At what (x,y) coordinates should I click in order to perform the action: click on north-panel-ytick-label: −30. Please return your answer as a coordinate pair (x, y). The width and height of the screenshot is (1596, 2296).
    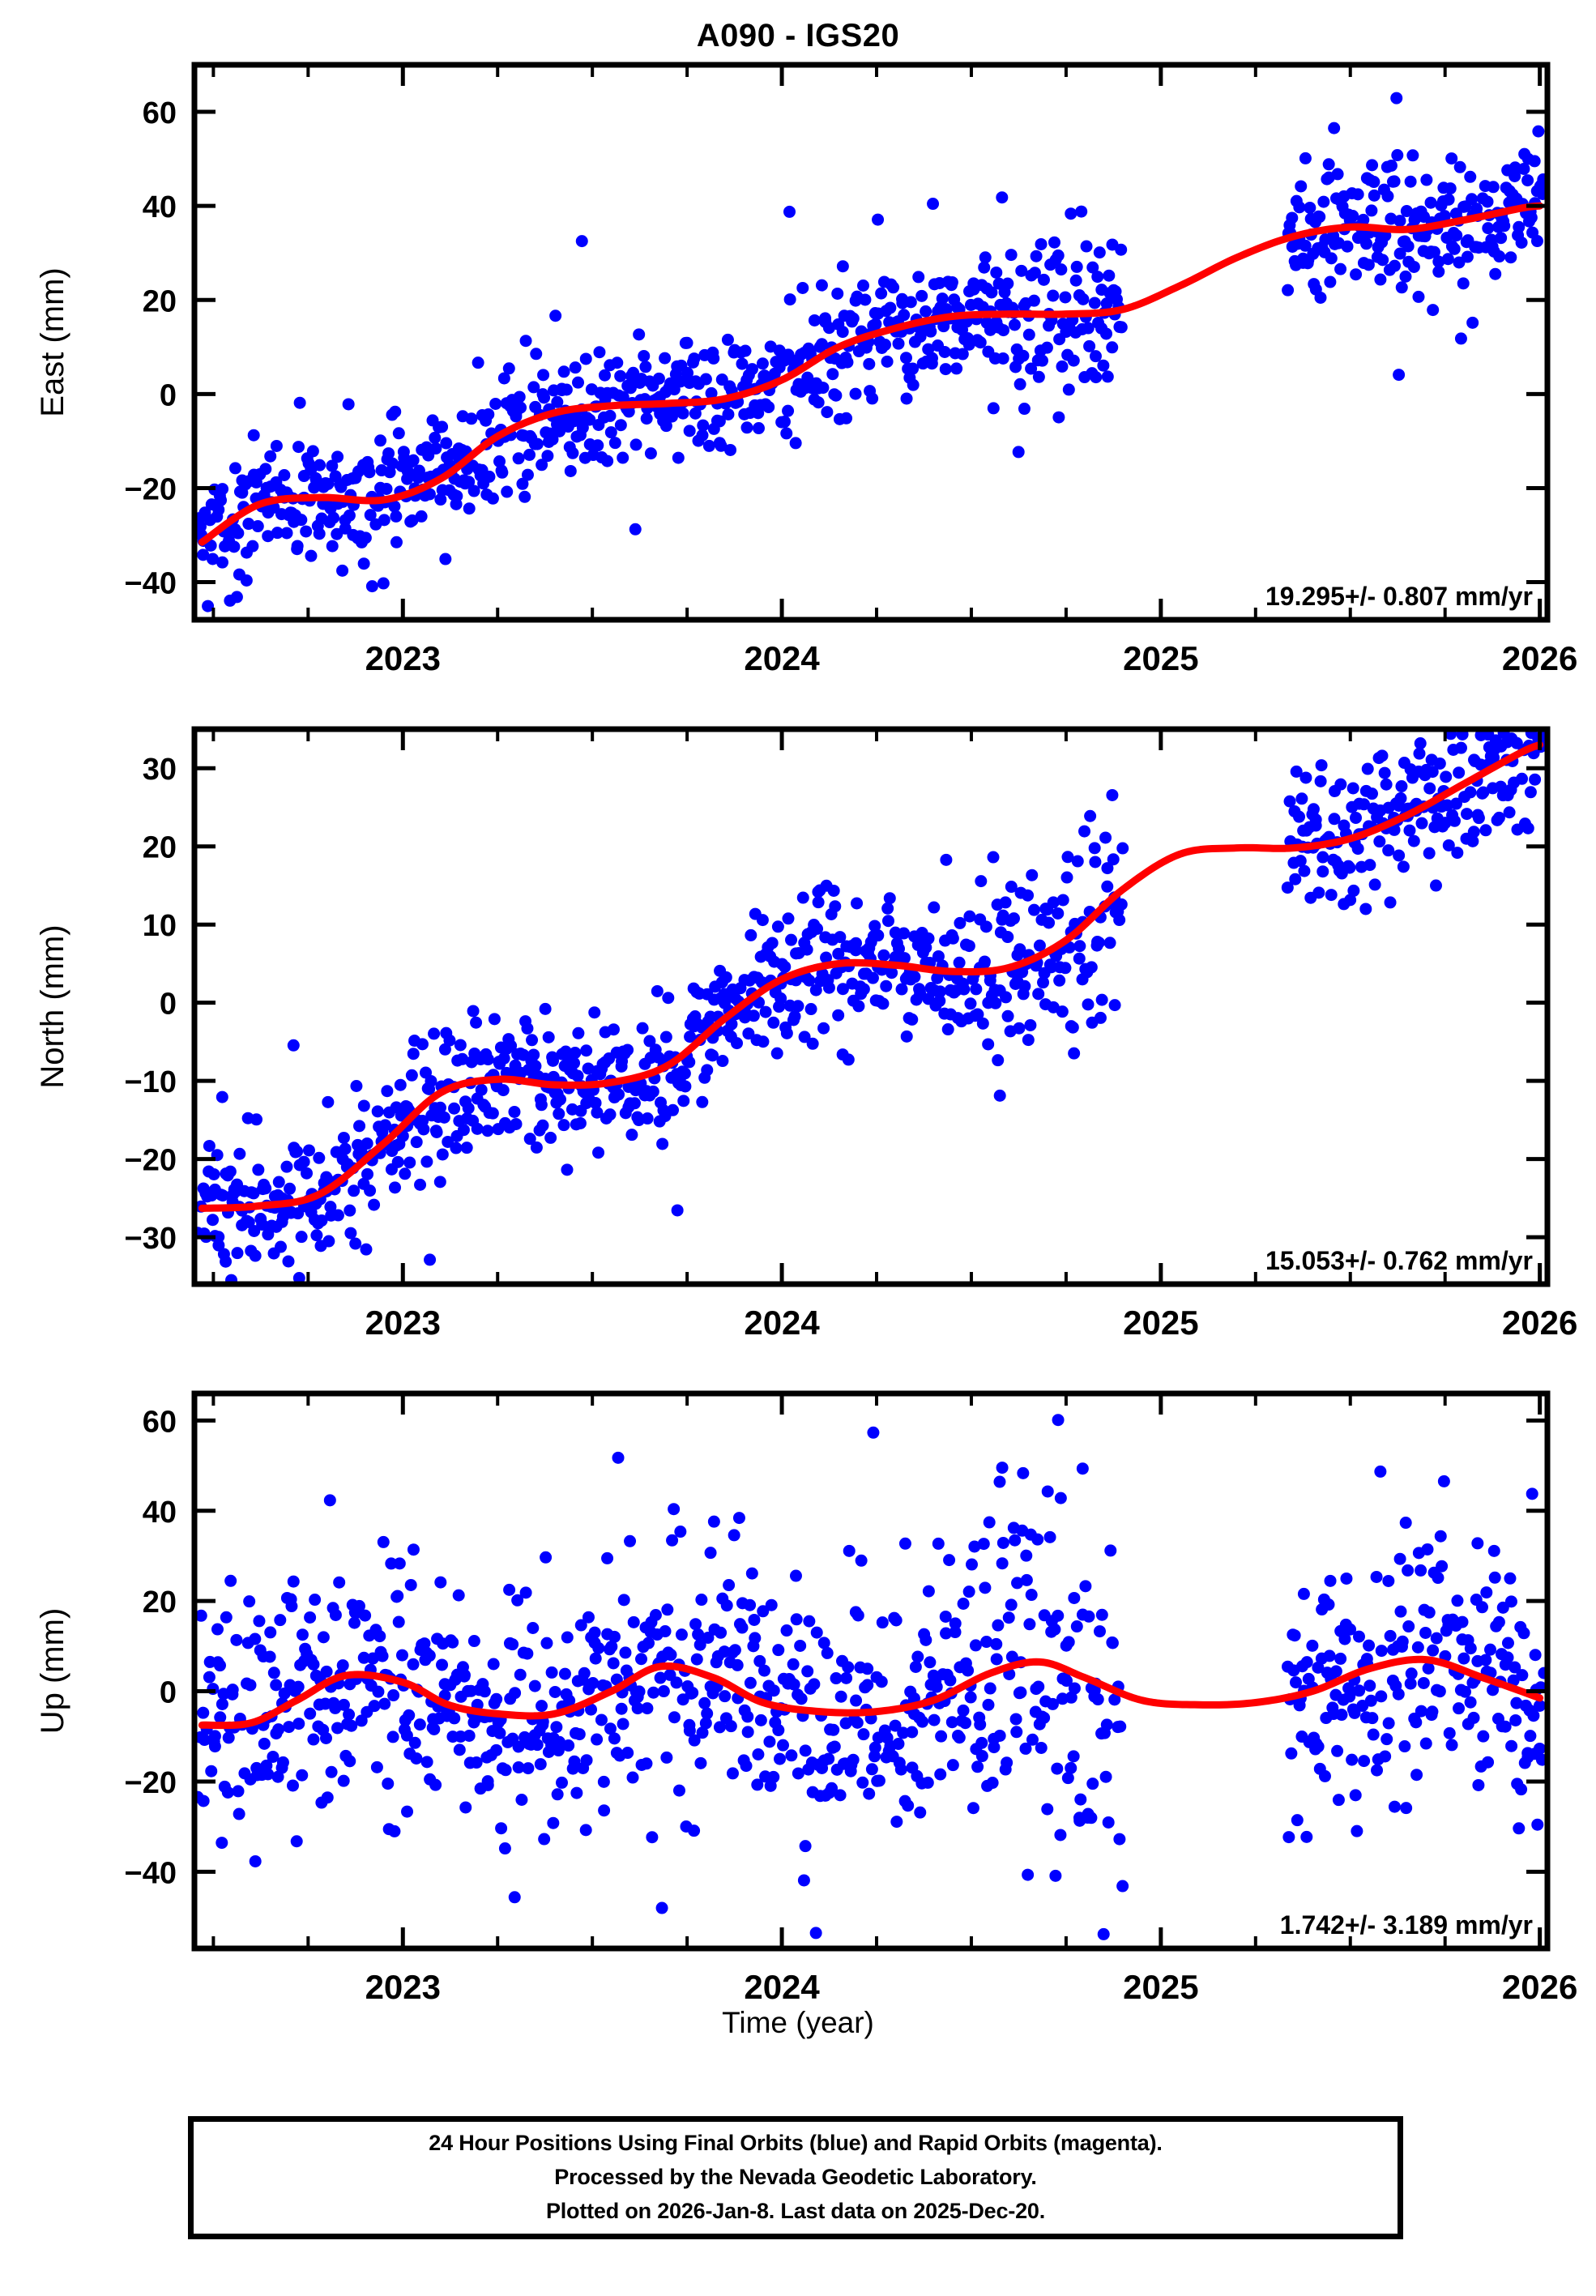
    Looking at the image, I should click on (151, 1239).